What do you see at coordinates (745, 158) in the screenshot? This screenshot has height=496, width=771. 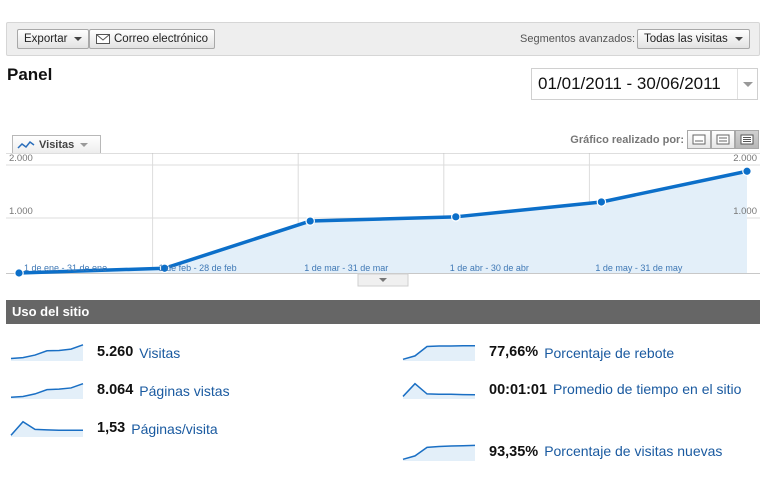 I see `chart-y-tick-label-right: 2.000` at bounding box center [745, 158].